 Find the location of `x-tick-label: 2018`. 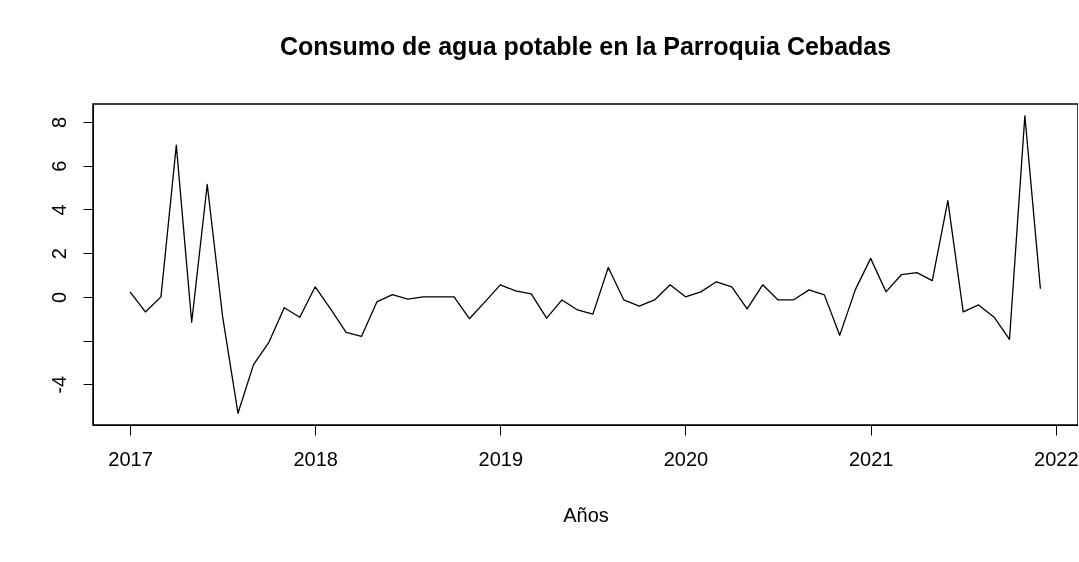

x-tick-label: 2018 is located at coordinates (315, 458).